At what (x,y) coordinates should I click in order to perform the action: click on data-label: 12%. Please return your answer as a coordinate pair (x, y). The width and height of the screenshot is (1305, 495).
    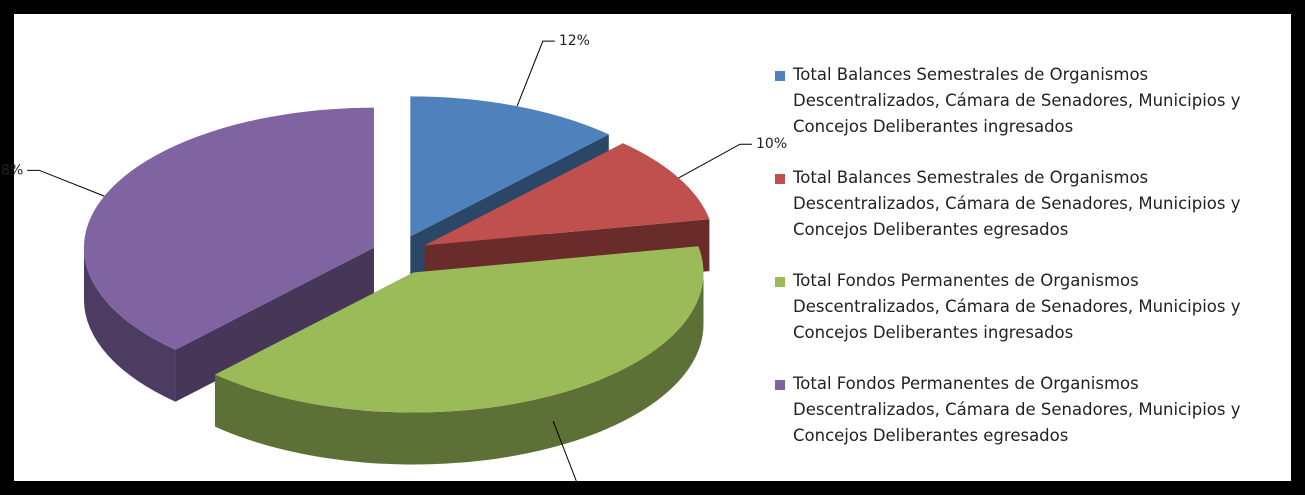
    Looking at the image, I should click on (574, 41).